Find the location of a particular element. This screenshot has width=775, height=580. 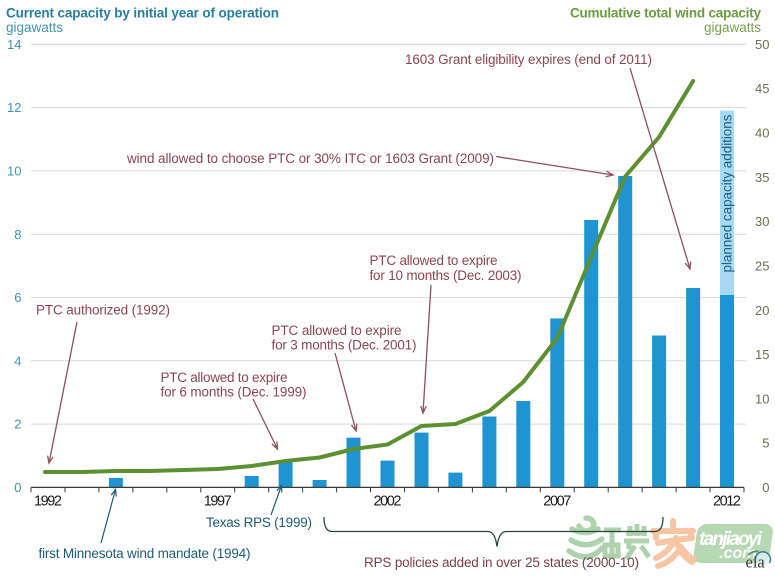

svg-text: 8 is located at coordinates (17, 234).